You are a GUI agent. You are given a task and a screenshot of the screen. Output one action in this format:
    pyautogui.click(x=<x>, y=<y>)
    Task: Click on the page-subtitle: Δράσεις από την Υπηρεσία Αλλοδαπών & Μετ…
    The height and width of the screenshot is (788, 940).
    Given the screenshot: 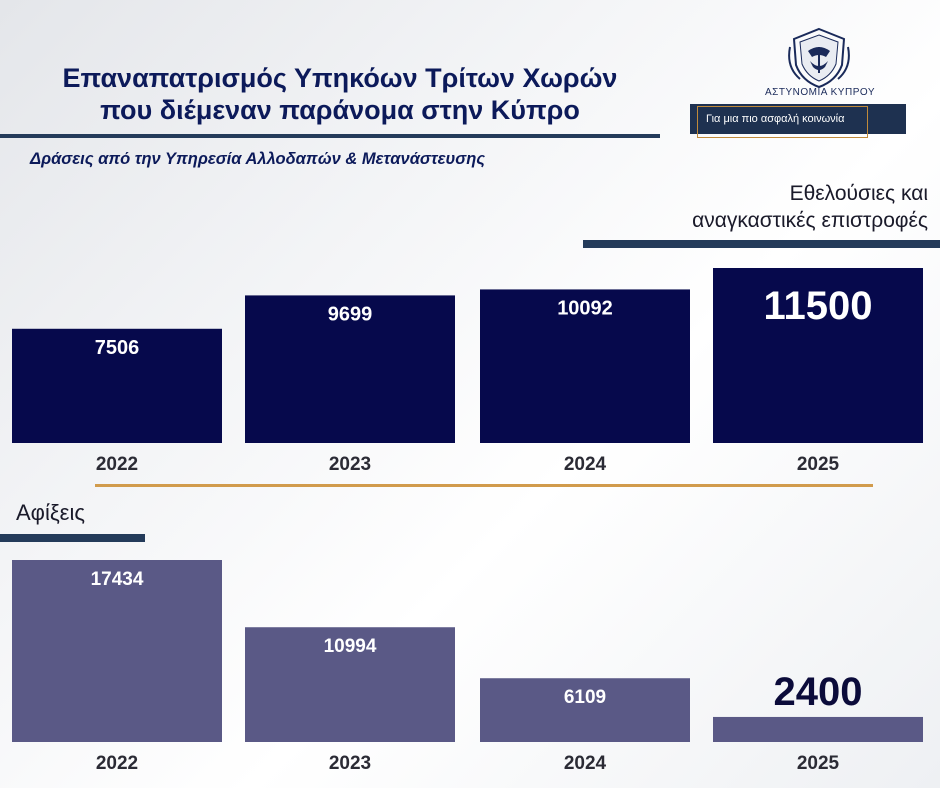 What is the action you would take?
    pyautogui.click(x=258, y=159)
    